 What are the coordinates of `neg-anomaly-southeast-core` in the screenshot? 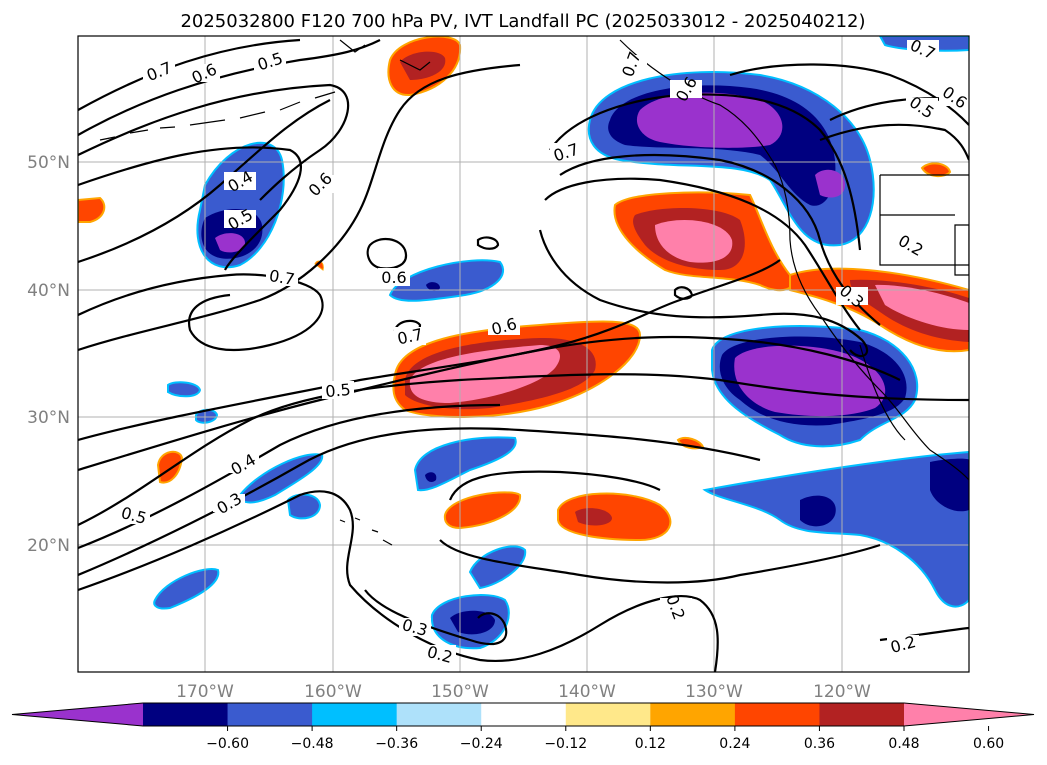 It's located at (818, 511).